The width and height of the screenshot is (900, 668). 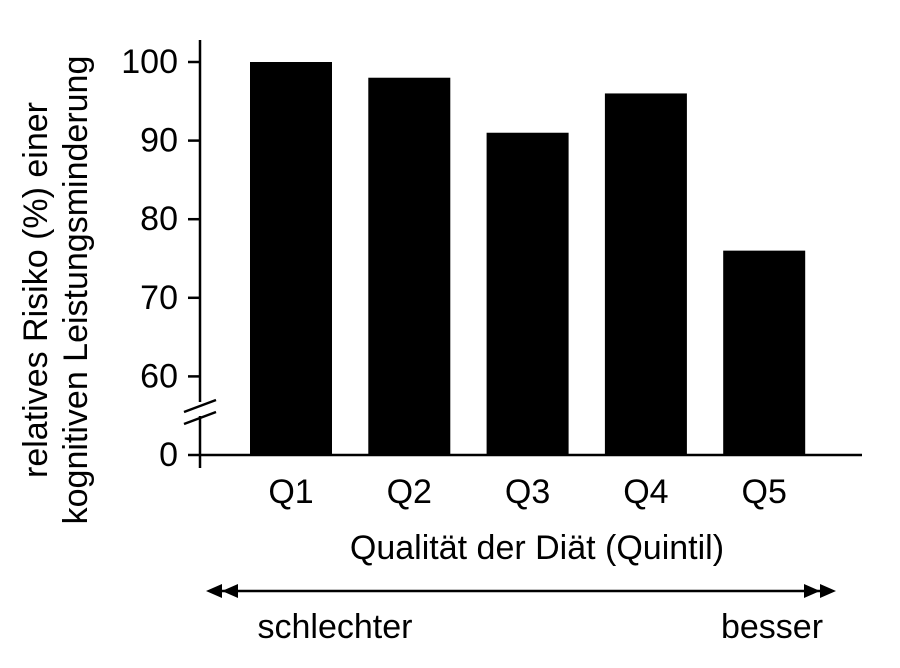 What do you see at coordinates (168, 455) in the screenshot?
I see `y-tick-label: 0` at bounding box center [168, 455].